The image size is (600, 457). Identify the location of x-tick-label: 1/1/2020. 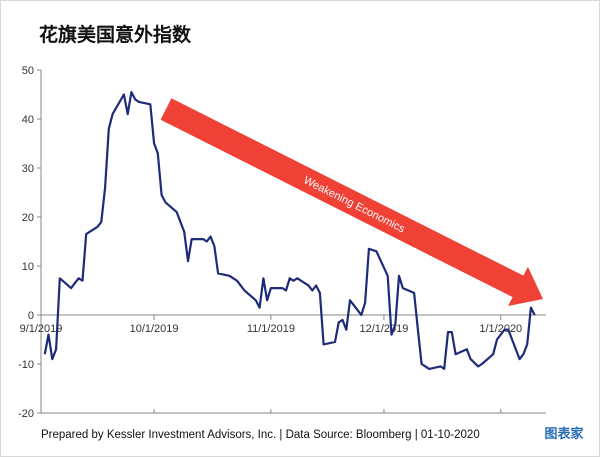
(500, 329).